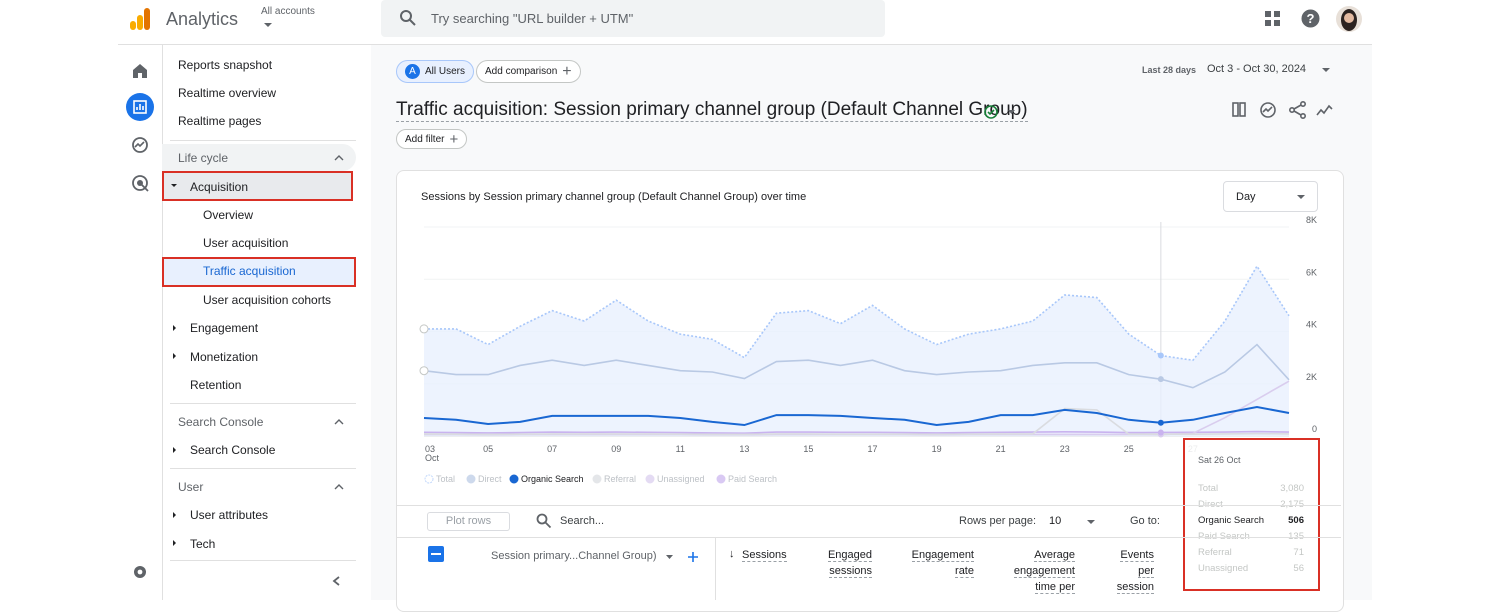 The image size is (1500, 612). I want to click on add-filter-label: Add filter, so click(425, 139).